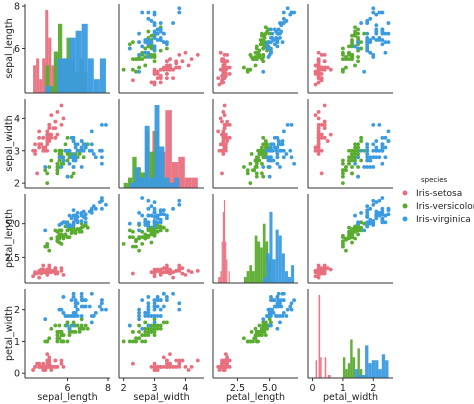 The height and width of the screenshot is (404, 474). What do you see at coordinates (17, 151) in the screenshot?
I see `y-tick-label: 3` at bounding box center [17, 151].